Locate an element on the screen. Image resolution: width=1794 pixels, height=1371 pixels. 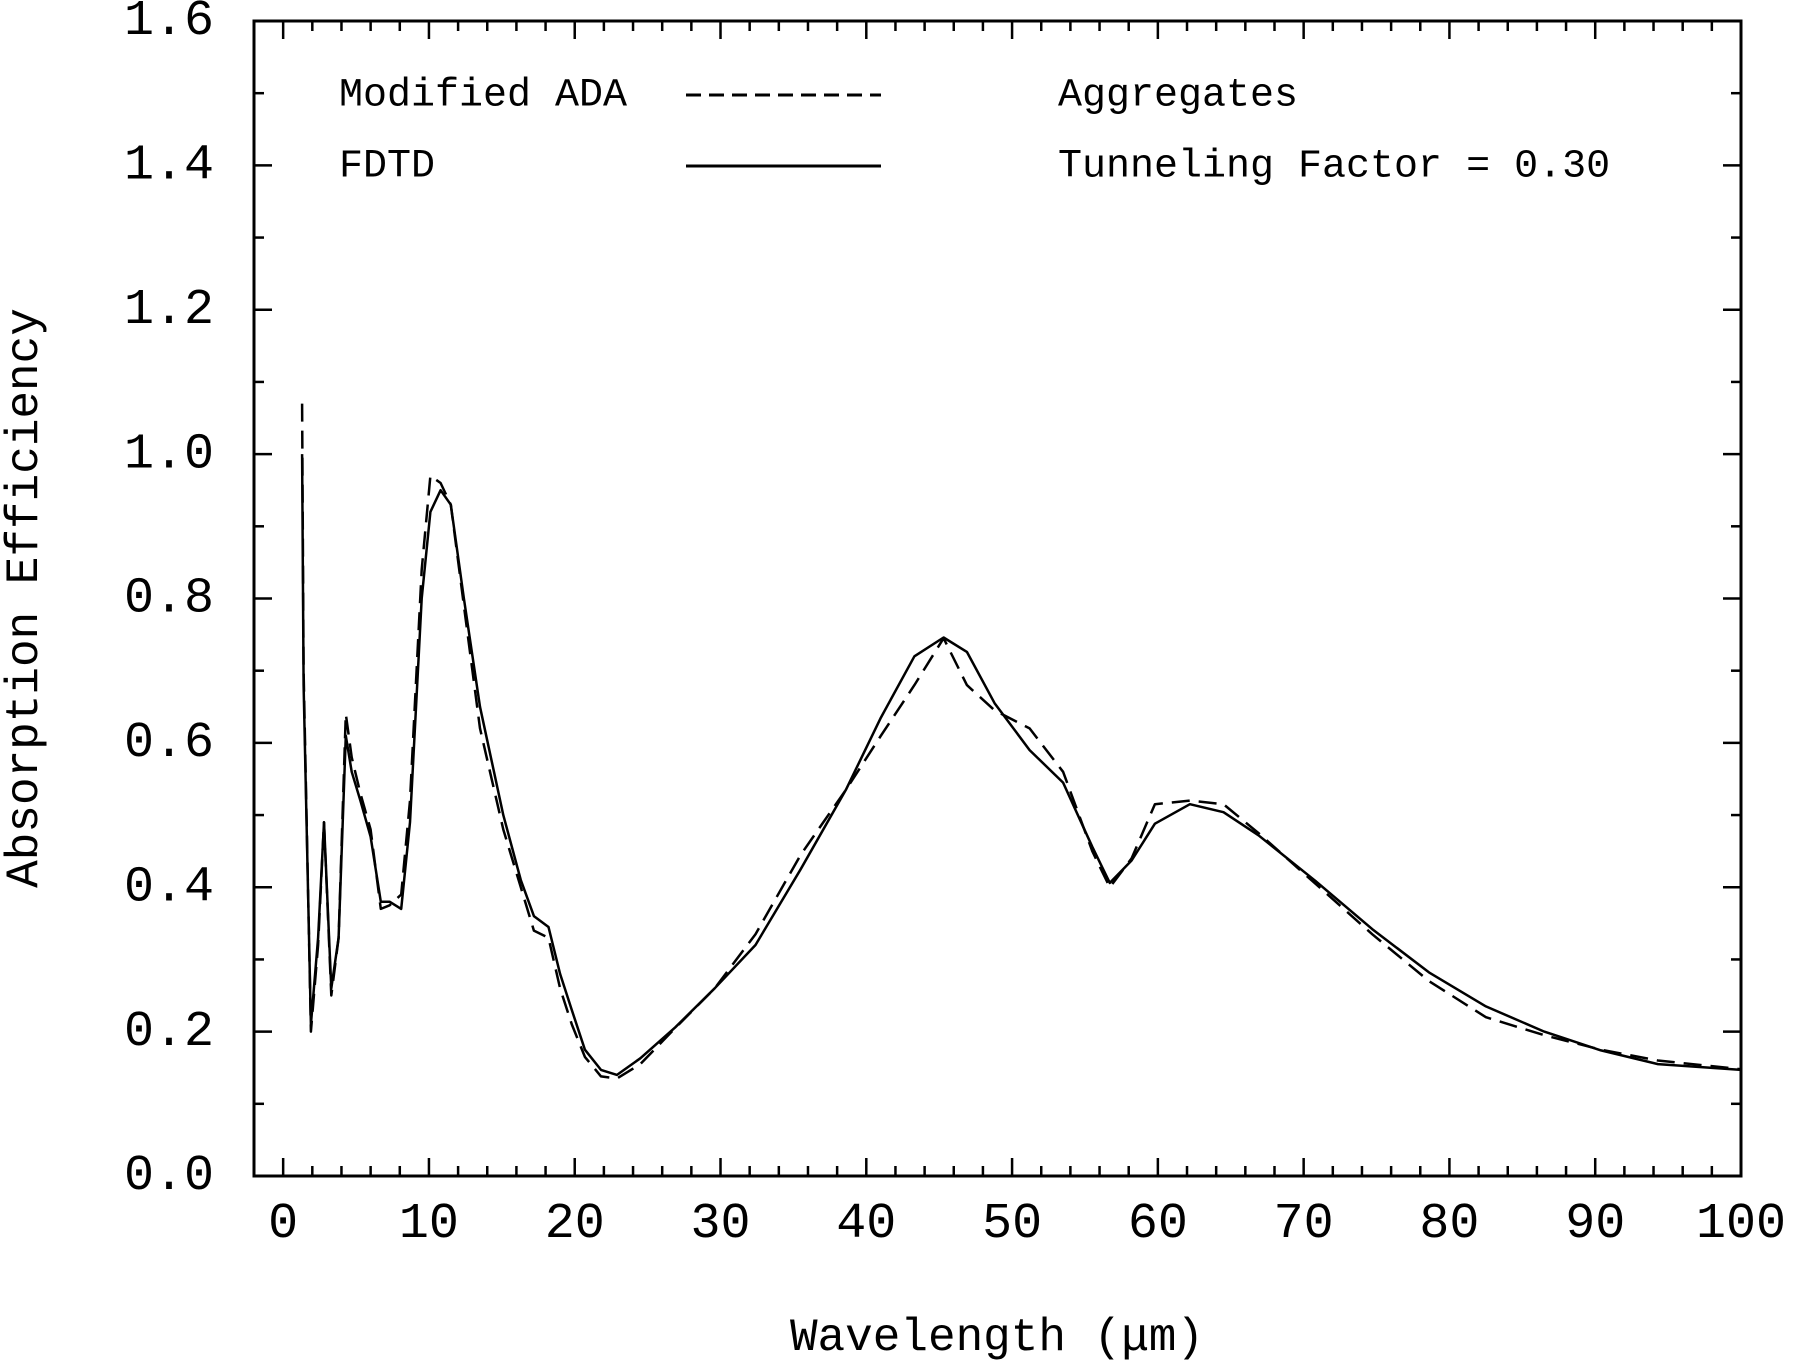
x-tick-label: 30 is located at coordinates (721, 1224).